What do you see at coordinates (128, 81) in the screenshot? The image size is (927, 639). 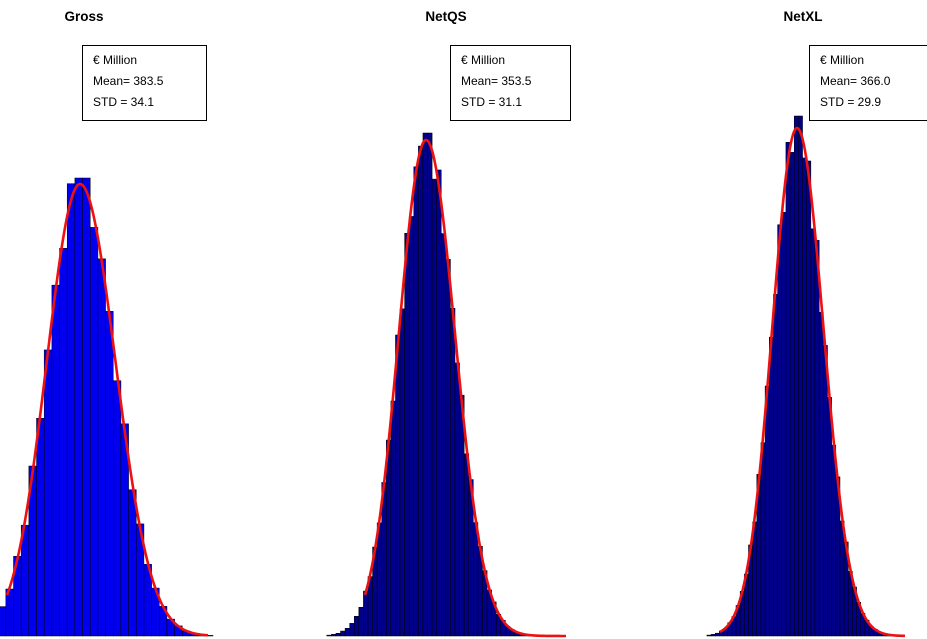 I see `stats-mean: Mean= 383.5` at bounding box center [128, 81].